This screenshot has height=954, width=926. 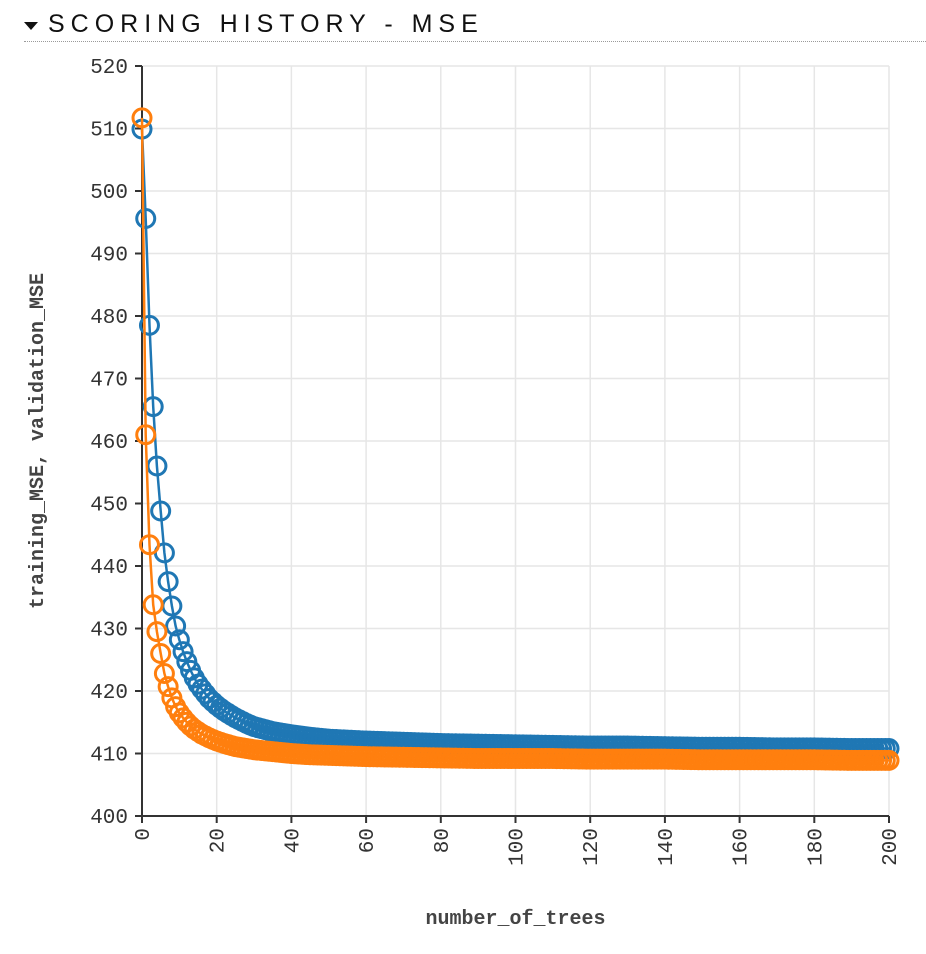 I want to click on x-axis-title: number_of_trees, so click(x=515, y=919).